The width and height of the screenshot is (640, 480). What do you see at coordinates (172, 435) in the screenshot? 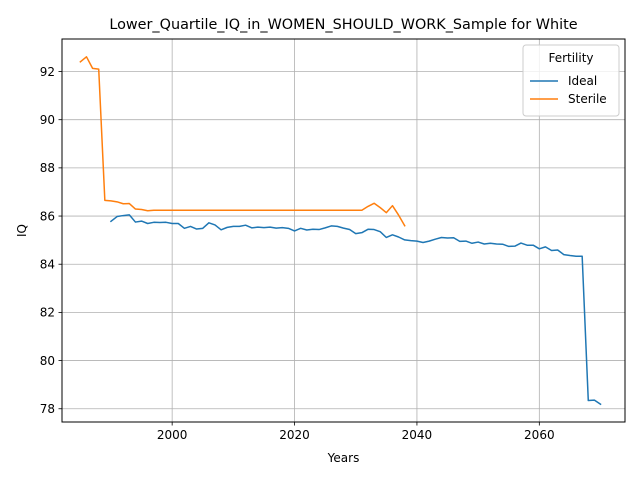
I see `x-tick-label: 2000` at bounding box center [172, 435].